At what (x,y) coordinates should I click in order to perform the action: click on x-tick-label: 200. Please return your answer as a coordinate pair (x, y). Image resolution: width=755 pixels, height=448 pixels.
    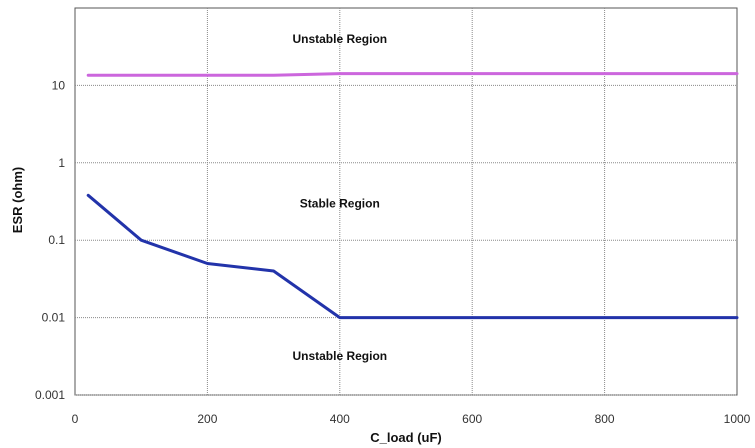
    Looking at the image, I should click on (207, 419).